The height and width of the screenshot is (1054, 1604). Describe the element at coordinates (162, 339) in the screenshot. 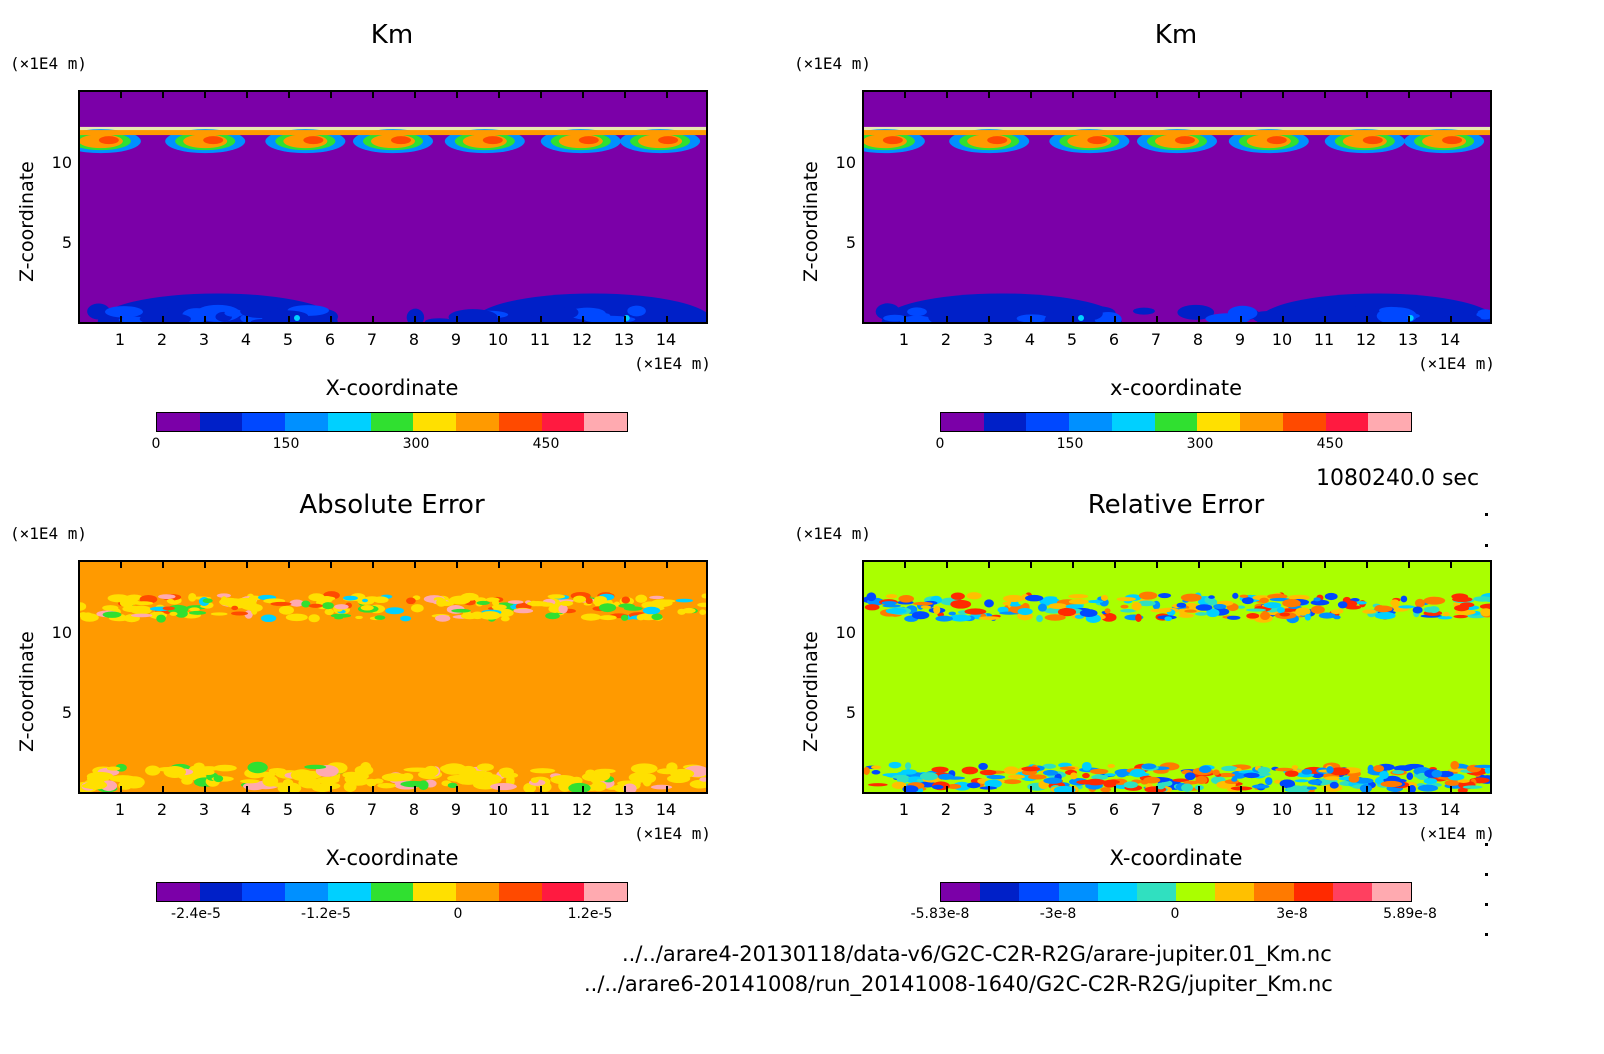

I see `x-tick-label: 2` at that location.